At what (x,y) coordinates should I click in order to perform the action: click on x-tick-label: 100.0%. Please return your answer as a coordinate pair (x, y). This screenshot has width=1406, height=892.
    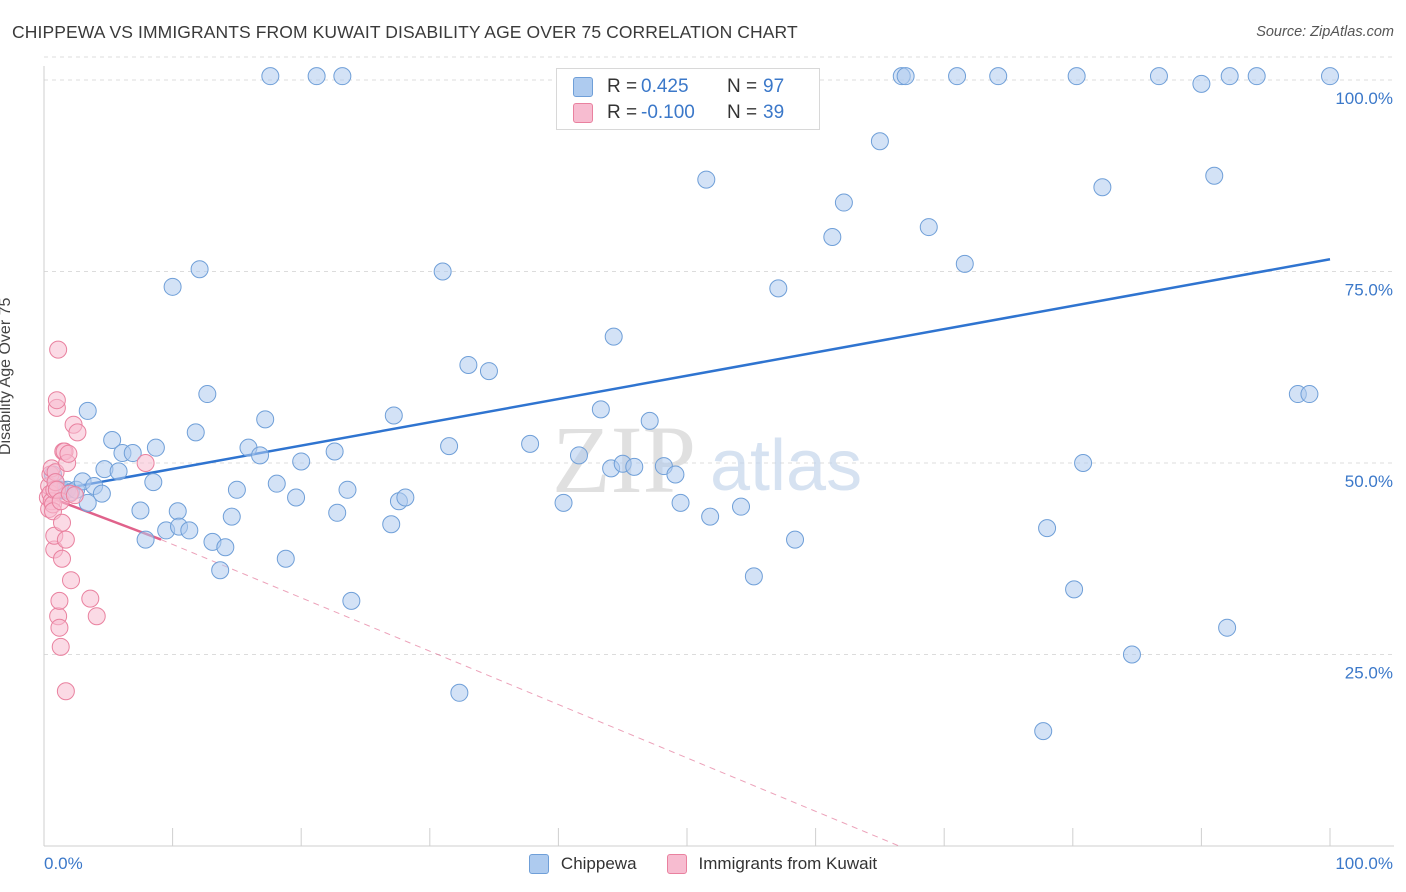
    Looking at the image, I should click on (1364, 863).